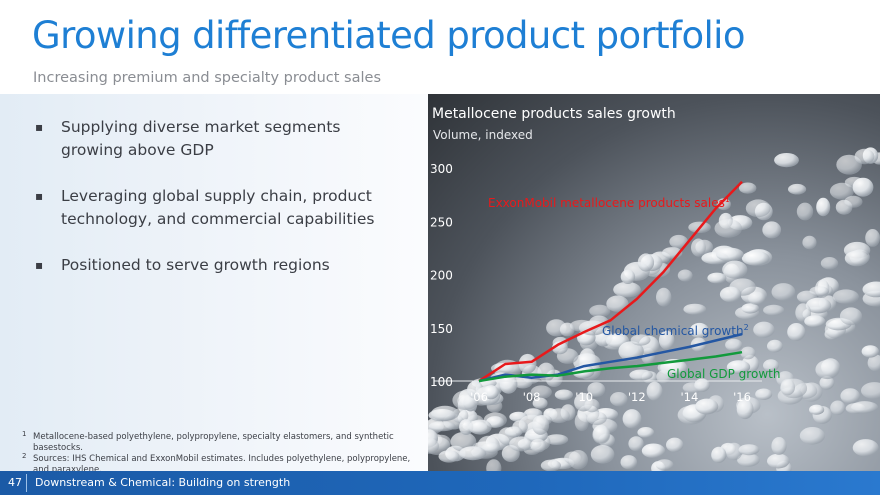 The image size is (880, 495). Describe the element at coordinates (690, 397) in the screenshot. I see `x-tick-label: '14` at that location.